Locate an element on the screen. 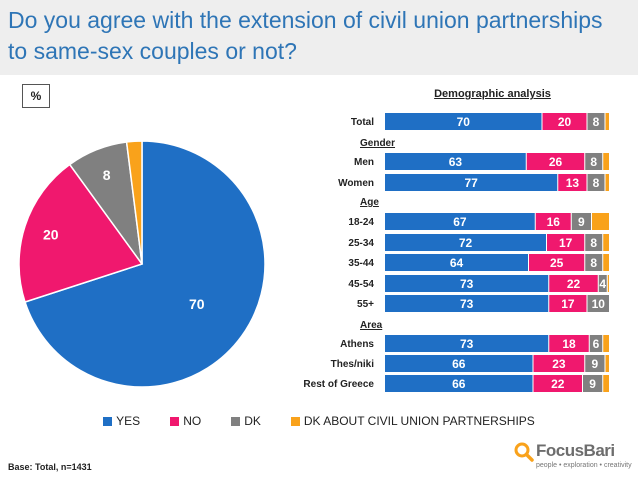 This screenshot has height=479, width=638. bar-row-label-total: Total is located at coordinates (362, 122).